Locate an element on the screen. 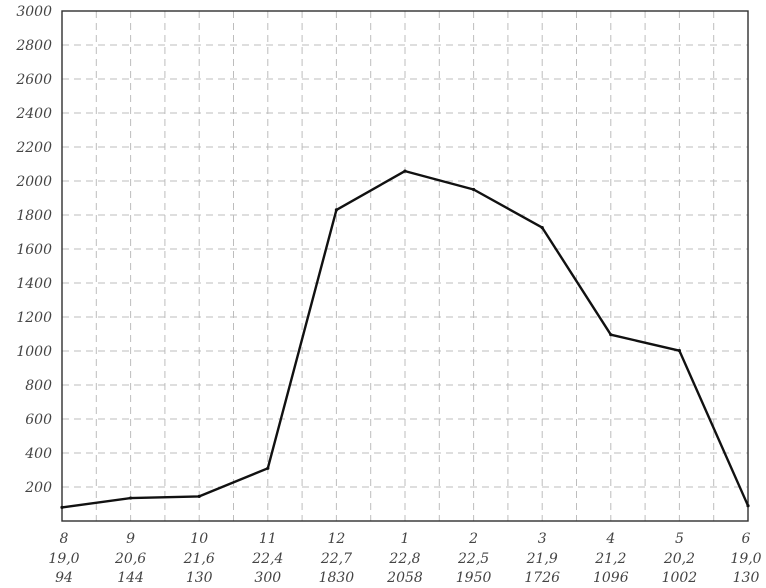 The width and height of the screenshot is (766, 588). x-tick-label-count: 300 is located at coordinates (267, 578).